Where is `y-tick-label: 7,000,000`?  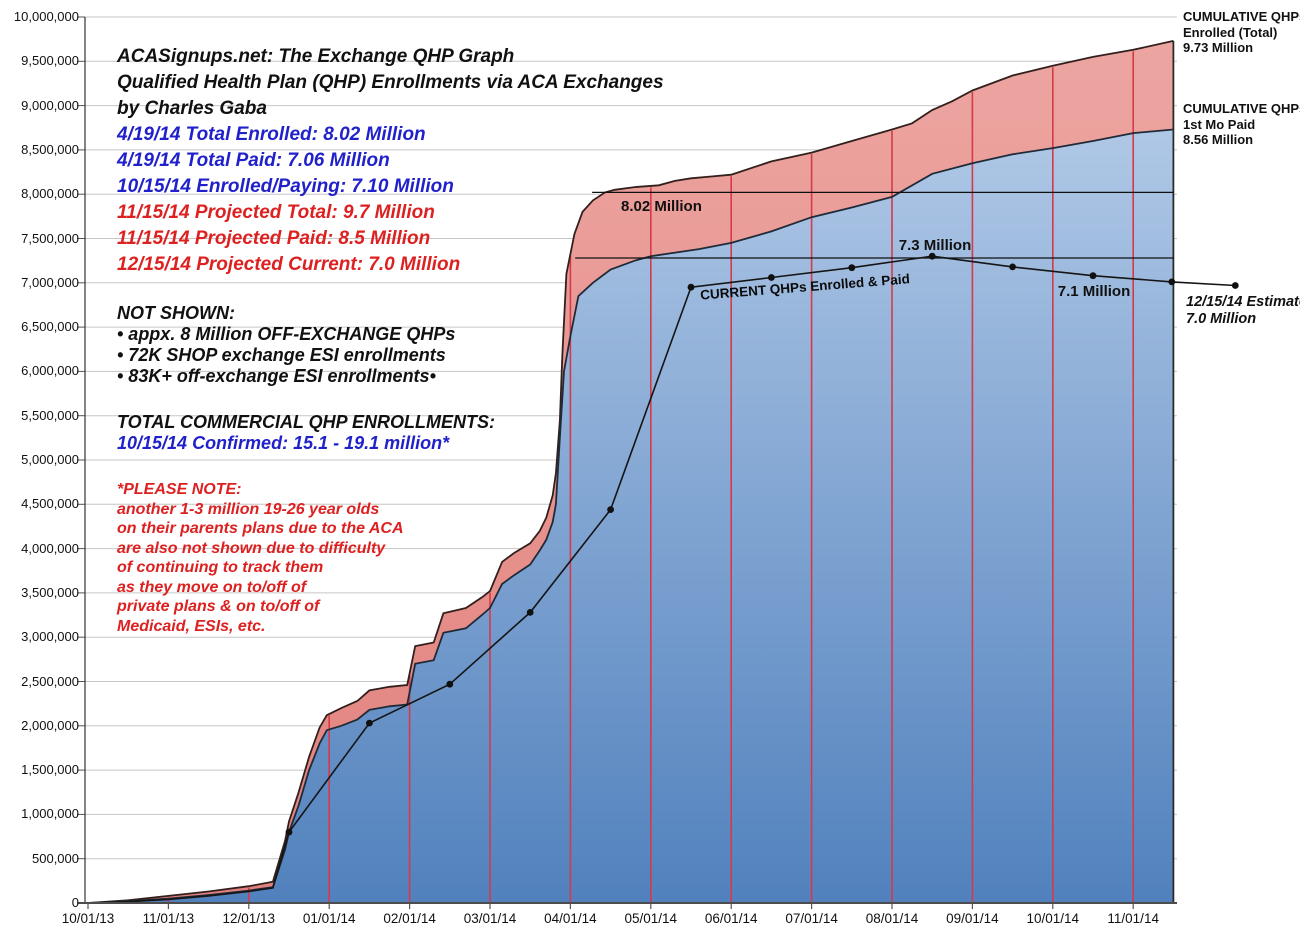
y-tick-label: 7,000,000 is located at coordinates (50, 282).